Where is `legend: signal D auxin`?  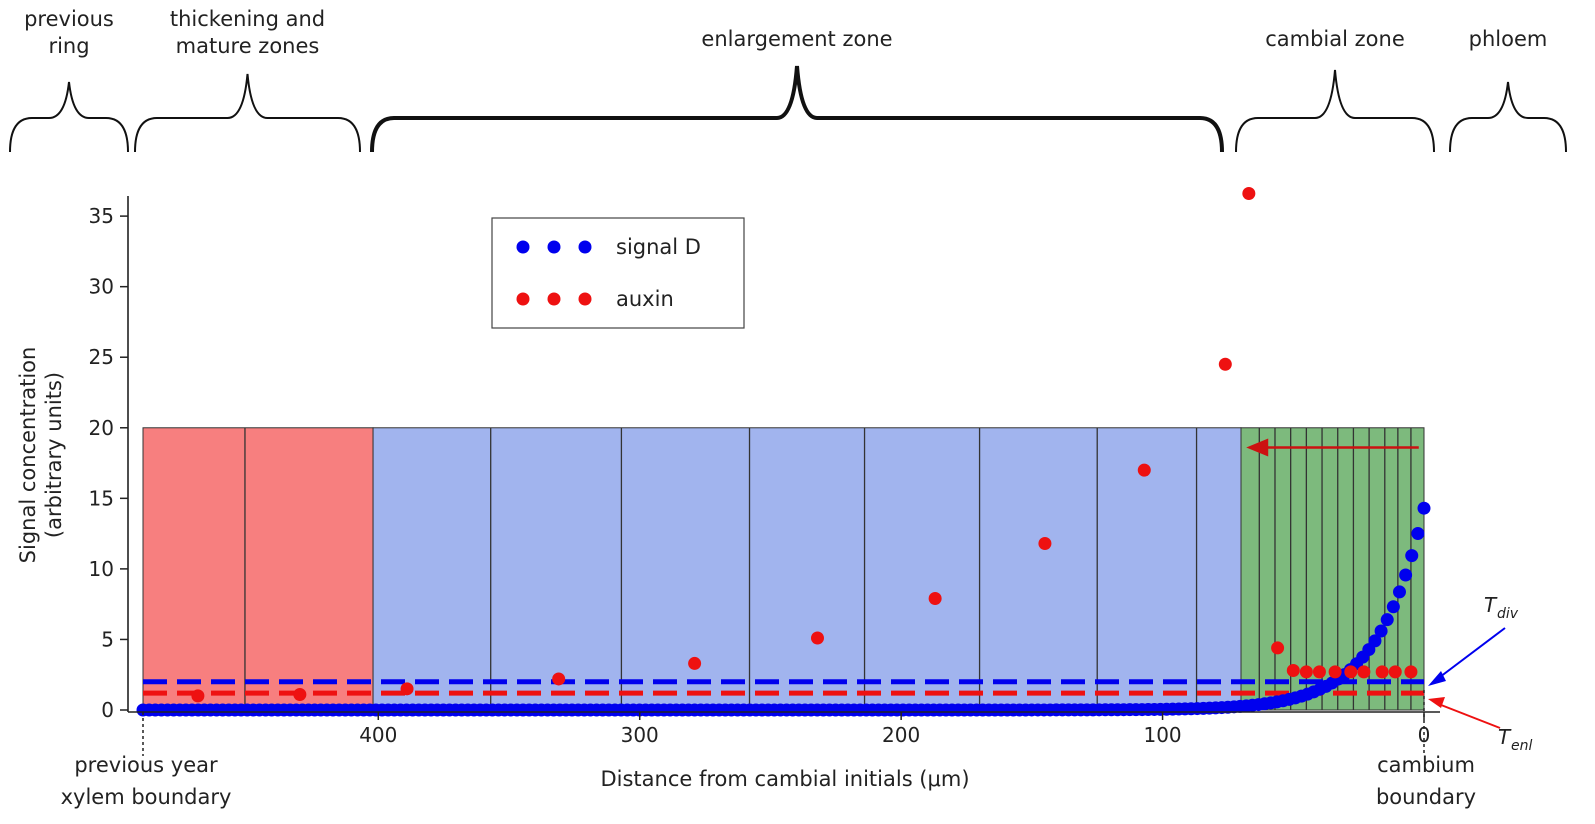 legend: signal D auxin is located at coordinates (618, 273).